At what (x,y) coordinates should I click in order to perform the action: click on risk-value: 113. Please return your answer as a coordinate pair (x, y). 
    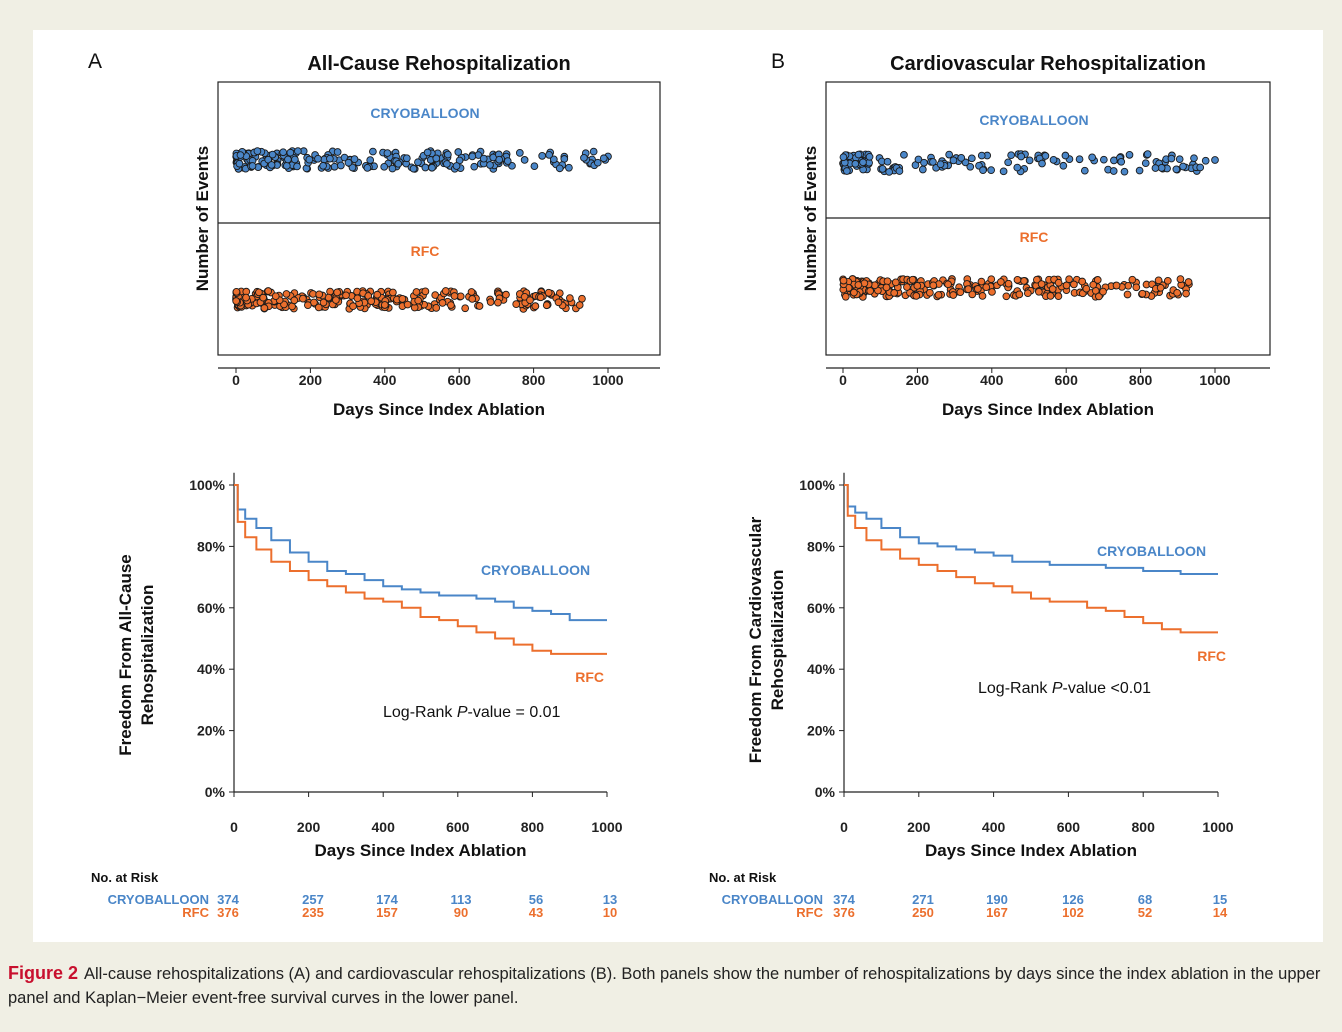
    Looking at the image, I should click on (461, 899).